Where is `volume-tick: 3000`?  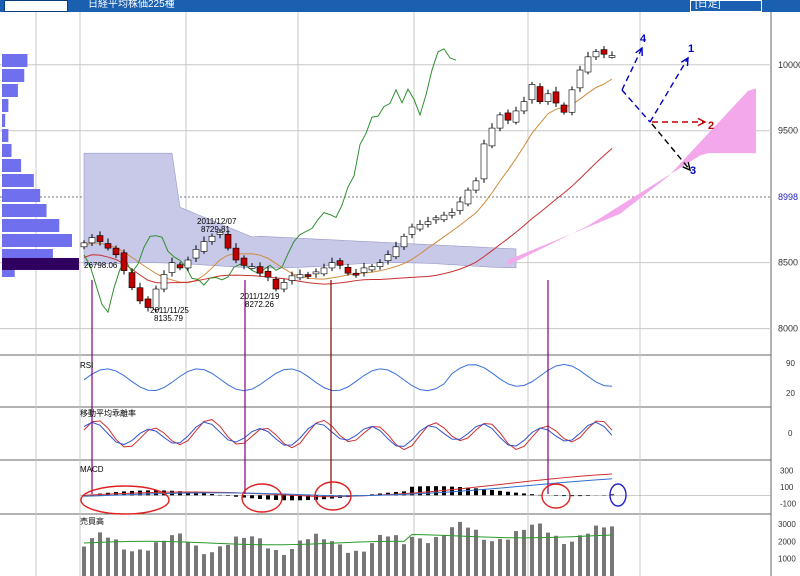 volume-tick: 3000 is located at coordinates (787, 524).